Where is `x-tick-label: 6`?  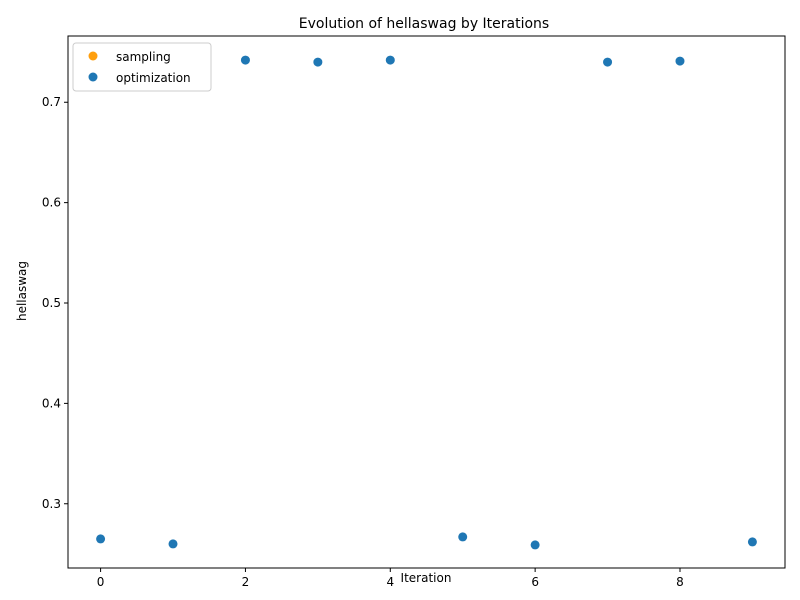 x-tick-label: 6 is located at coordinates (535, 582).